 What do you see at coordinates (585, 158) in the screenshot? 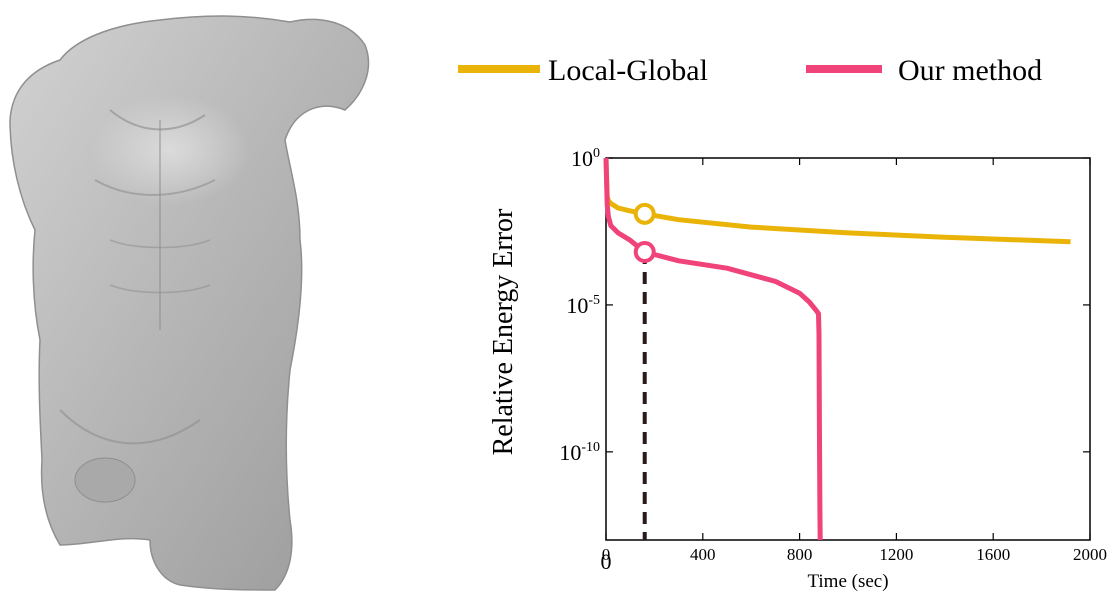
I see `y-tick-label: 10⁰` at bounding box center [585, 158].